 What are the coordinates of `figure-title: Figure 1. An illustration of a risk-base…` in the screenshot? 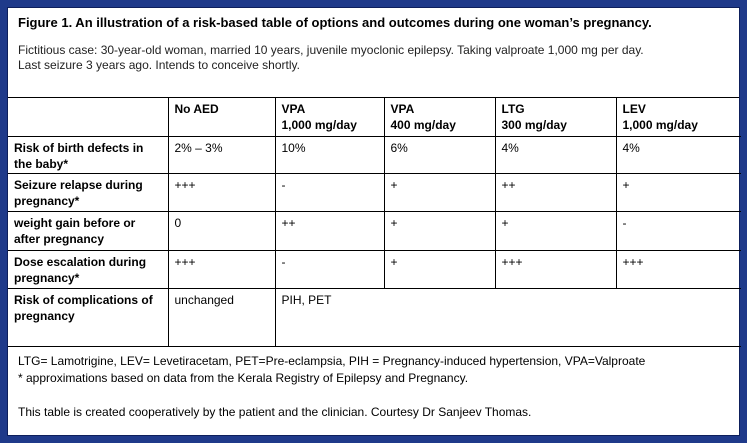 It's located at (335, 22).